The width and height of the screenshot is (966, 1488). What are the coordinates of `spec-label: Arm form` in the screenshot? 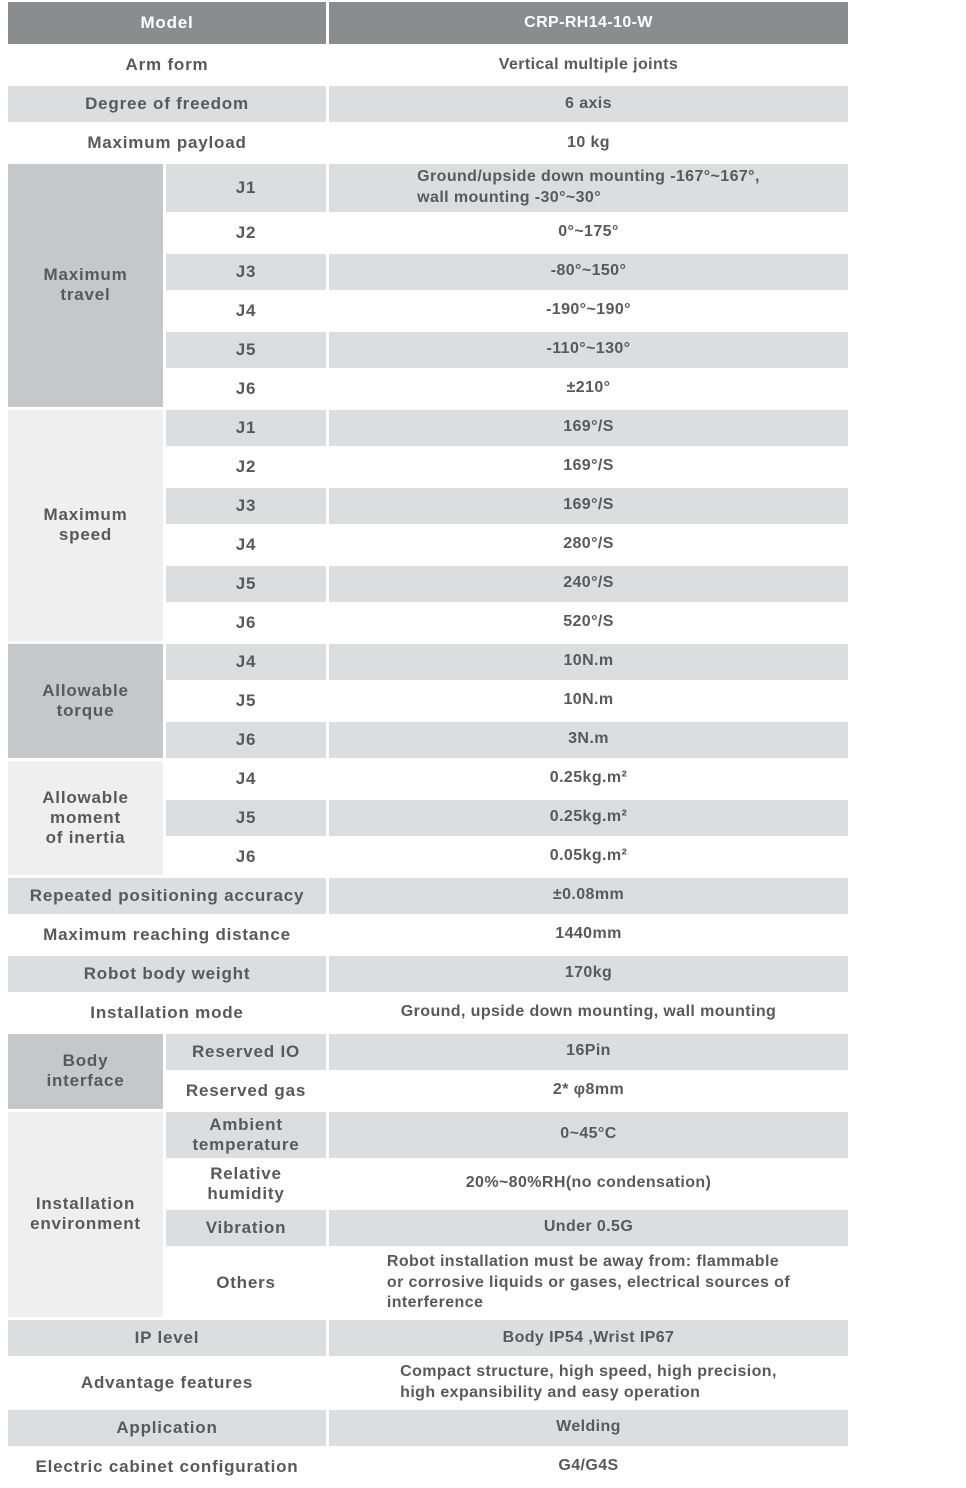 It's located at (167, 65).